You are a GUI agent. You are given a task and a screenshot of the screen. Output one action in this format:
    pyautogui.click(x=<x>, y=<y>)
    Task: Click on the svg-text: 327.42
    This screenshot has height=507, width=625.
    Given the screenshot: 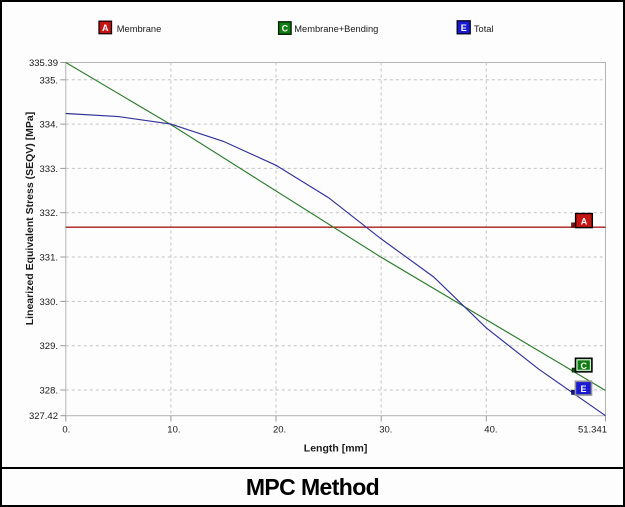 What is the action you would take?
    pyautogui.click(x=43, y=416)
    